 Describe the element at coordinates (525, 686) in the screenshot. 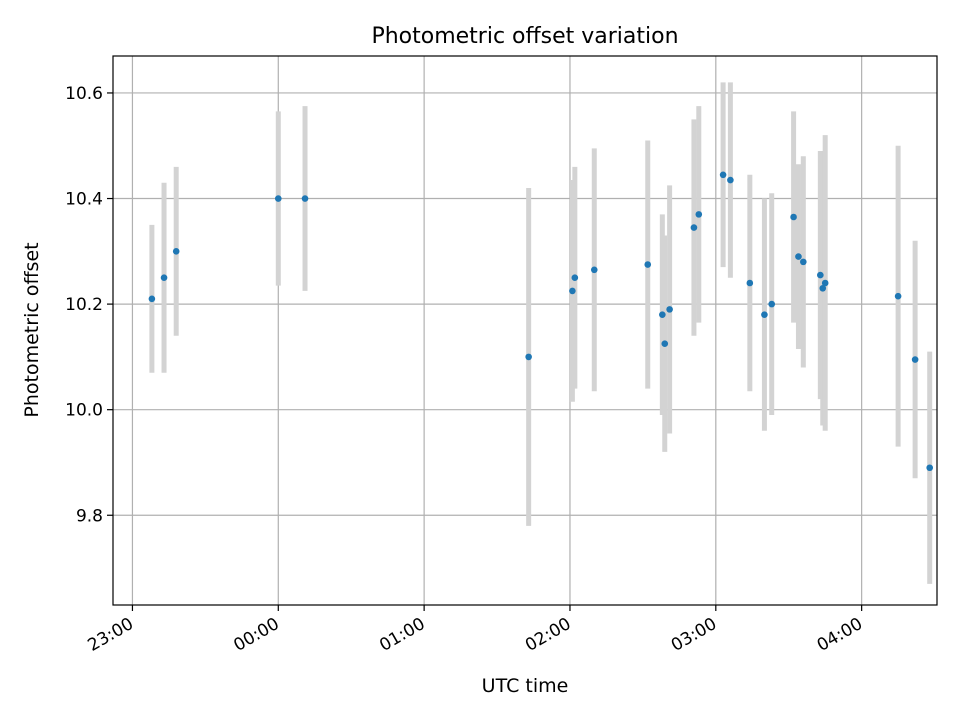

I see `x-axis-label: UTC time` at that location.